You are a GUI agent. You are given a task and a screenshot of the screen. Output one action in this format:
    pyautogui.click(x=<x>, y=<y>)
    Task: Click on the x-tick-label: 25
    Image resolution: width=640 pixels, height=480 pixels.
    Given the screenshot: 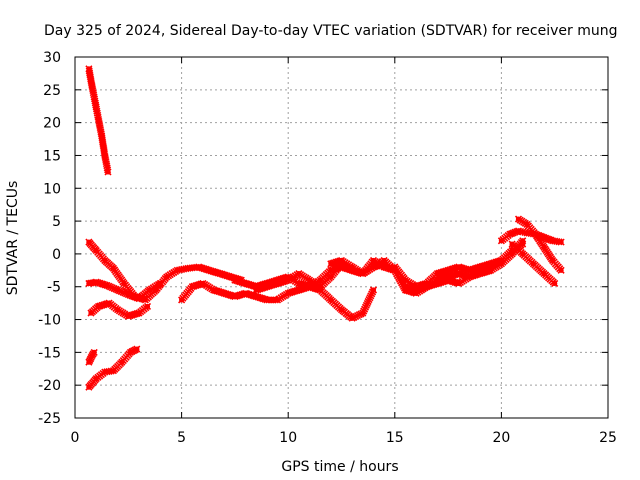 What is the action you would take?
    pyautogui.click(x=608, y=438)
    